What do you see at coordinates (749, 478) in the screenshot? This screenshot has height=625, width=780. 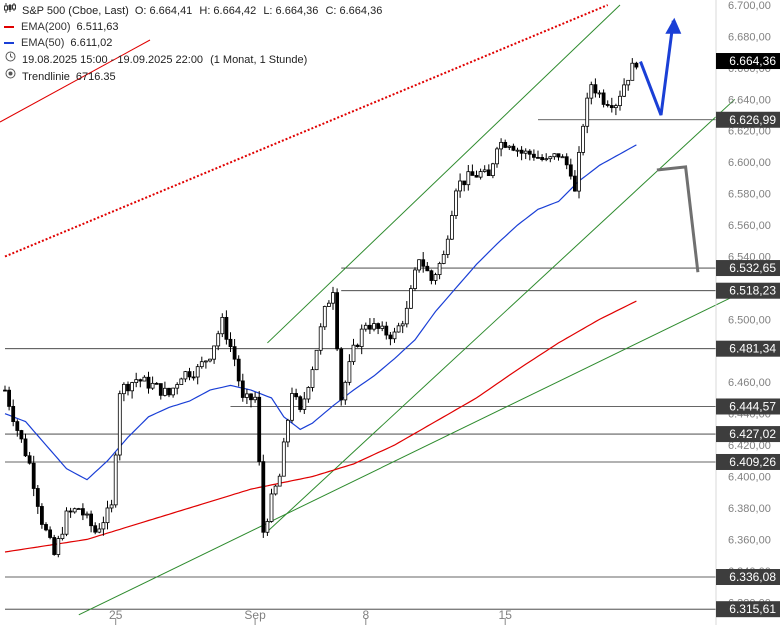 I see `y-tick-label: 6.400,00` at bounding box center [749, 478].